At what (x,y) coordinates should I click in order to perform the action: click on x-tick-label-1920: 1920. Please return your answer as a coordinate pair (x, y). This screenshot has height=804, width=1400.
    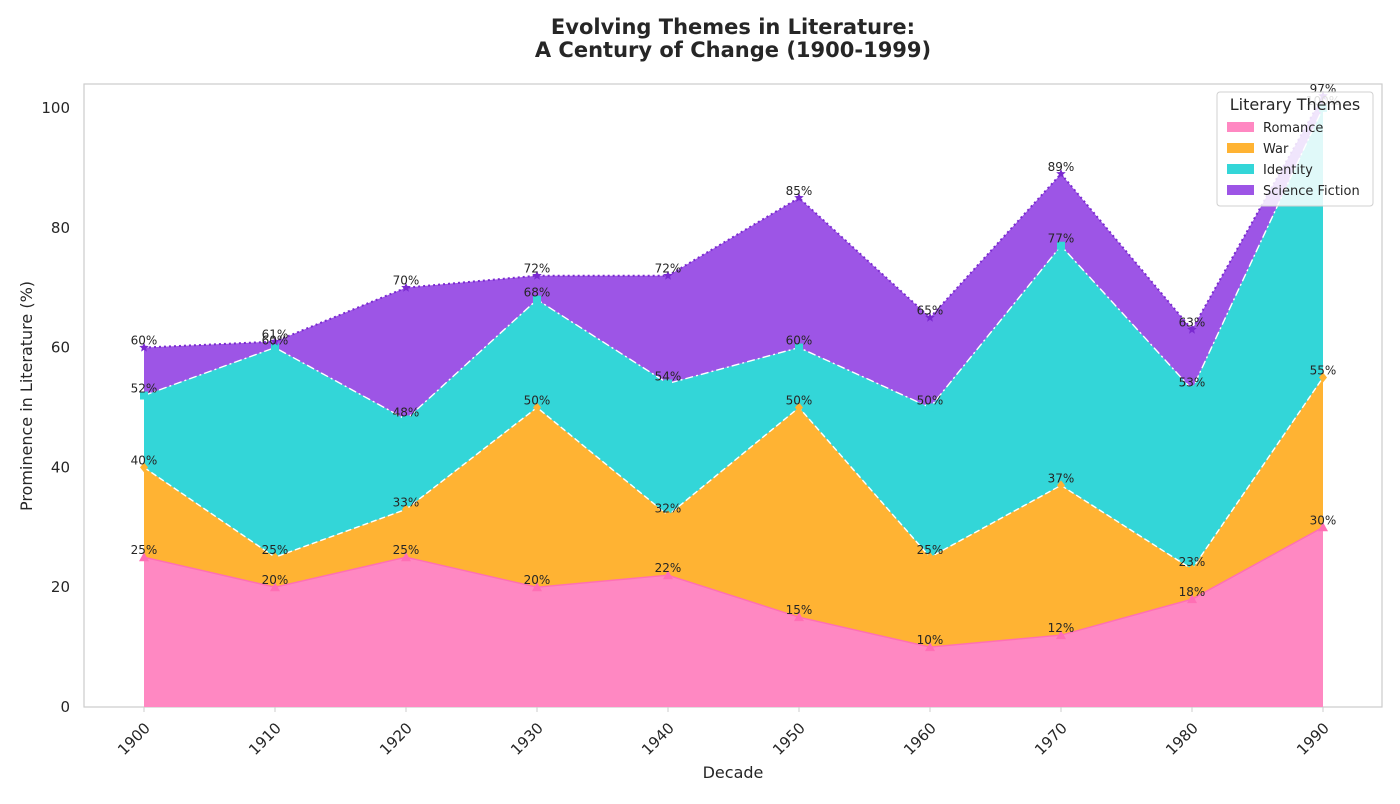
    Looking at the image, I should click on (396, 739).